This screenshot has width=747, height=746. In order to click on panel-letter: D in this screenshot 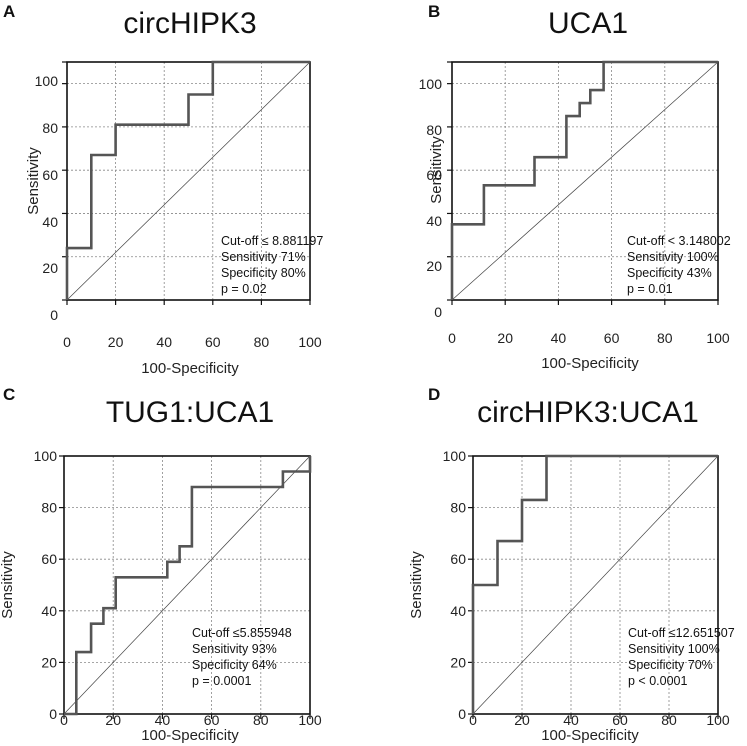, I will do `click(434, 394)`.